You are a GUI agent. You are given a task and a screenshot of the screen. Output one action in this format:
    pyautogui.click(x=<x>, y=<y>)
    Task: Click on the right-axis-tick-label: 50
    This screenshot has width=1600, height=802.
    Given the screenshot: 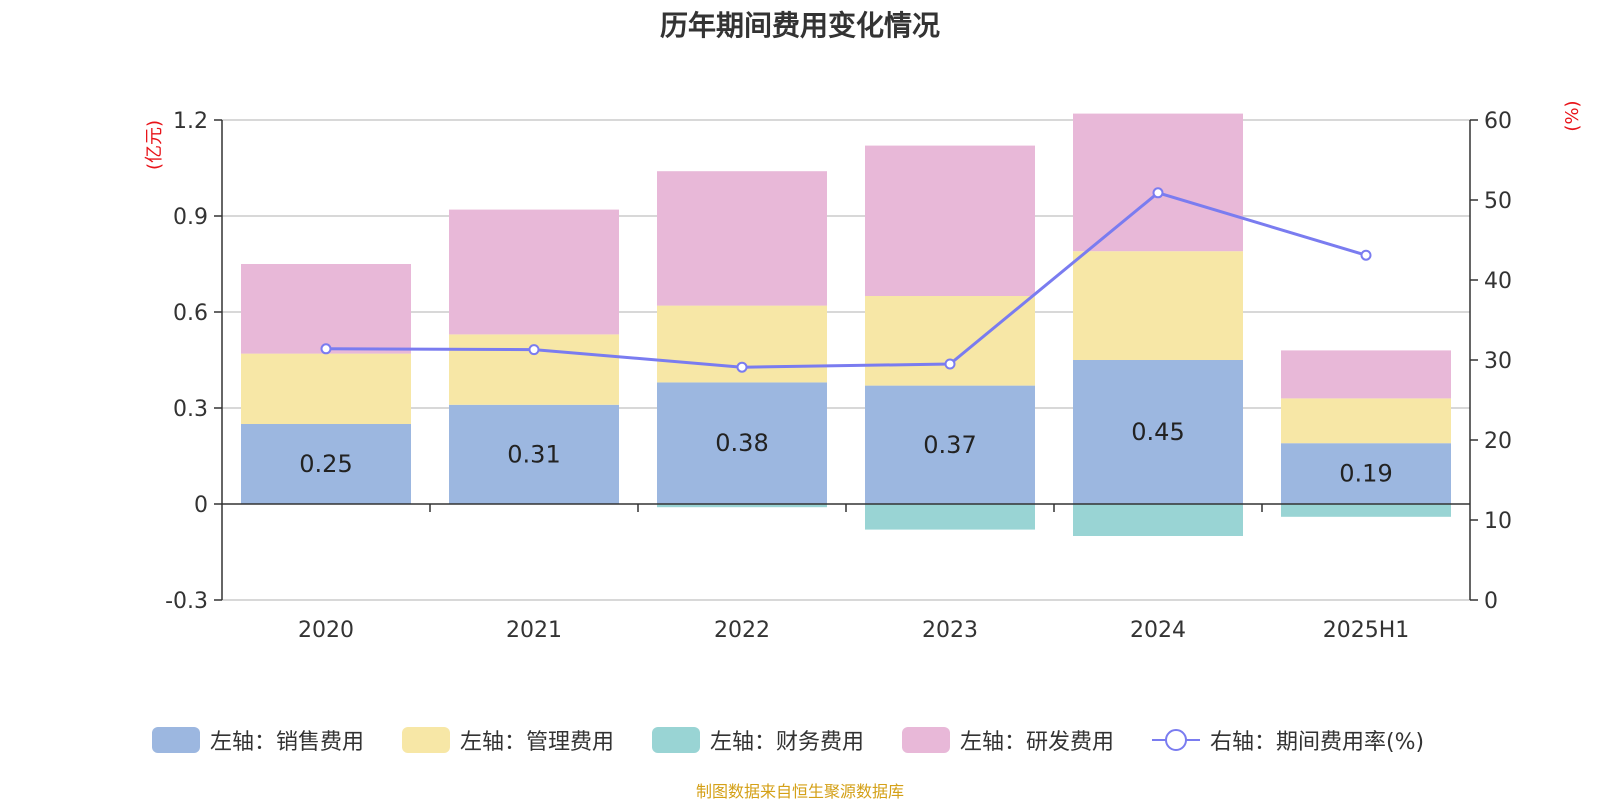 What is the action you would take?
    pyautogui.click(x=1498, y=201)
    